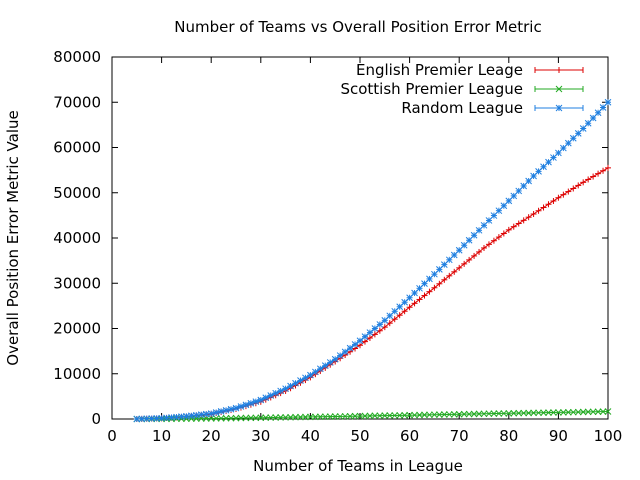  I want to click on x-tick-label: 100, so click(608, 436).